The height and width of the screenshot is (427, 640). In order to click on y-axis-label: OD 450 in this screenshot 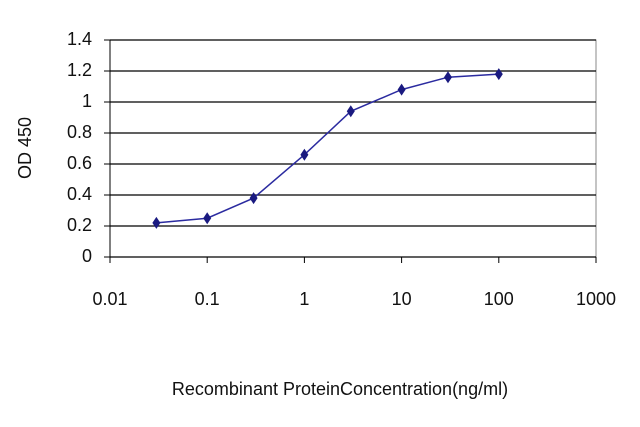, I will do `click(25, 148)`.